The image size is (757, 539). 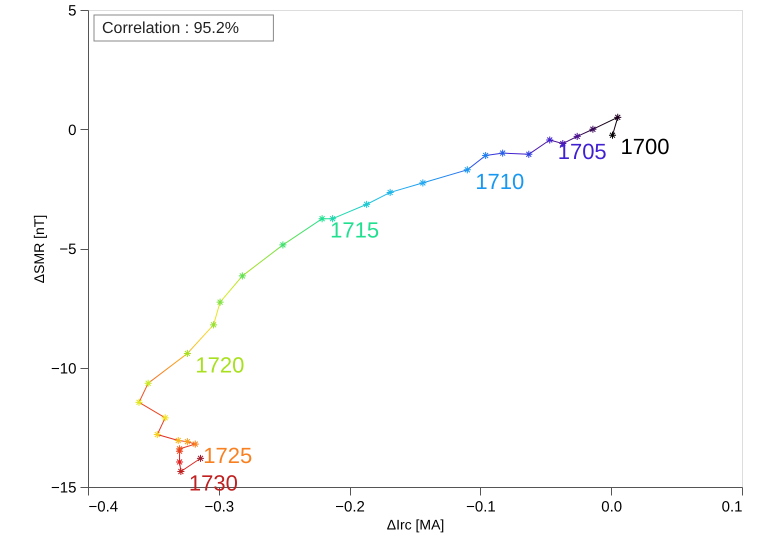 I want to click on y-tick-label: −10, so click(x=63, y=369).